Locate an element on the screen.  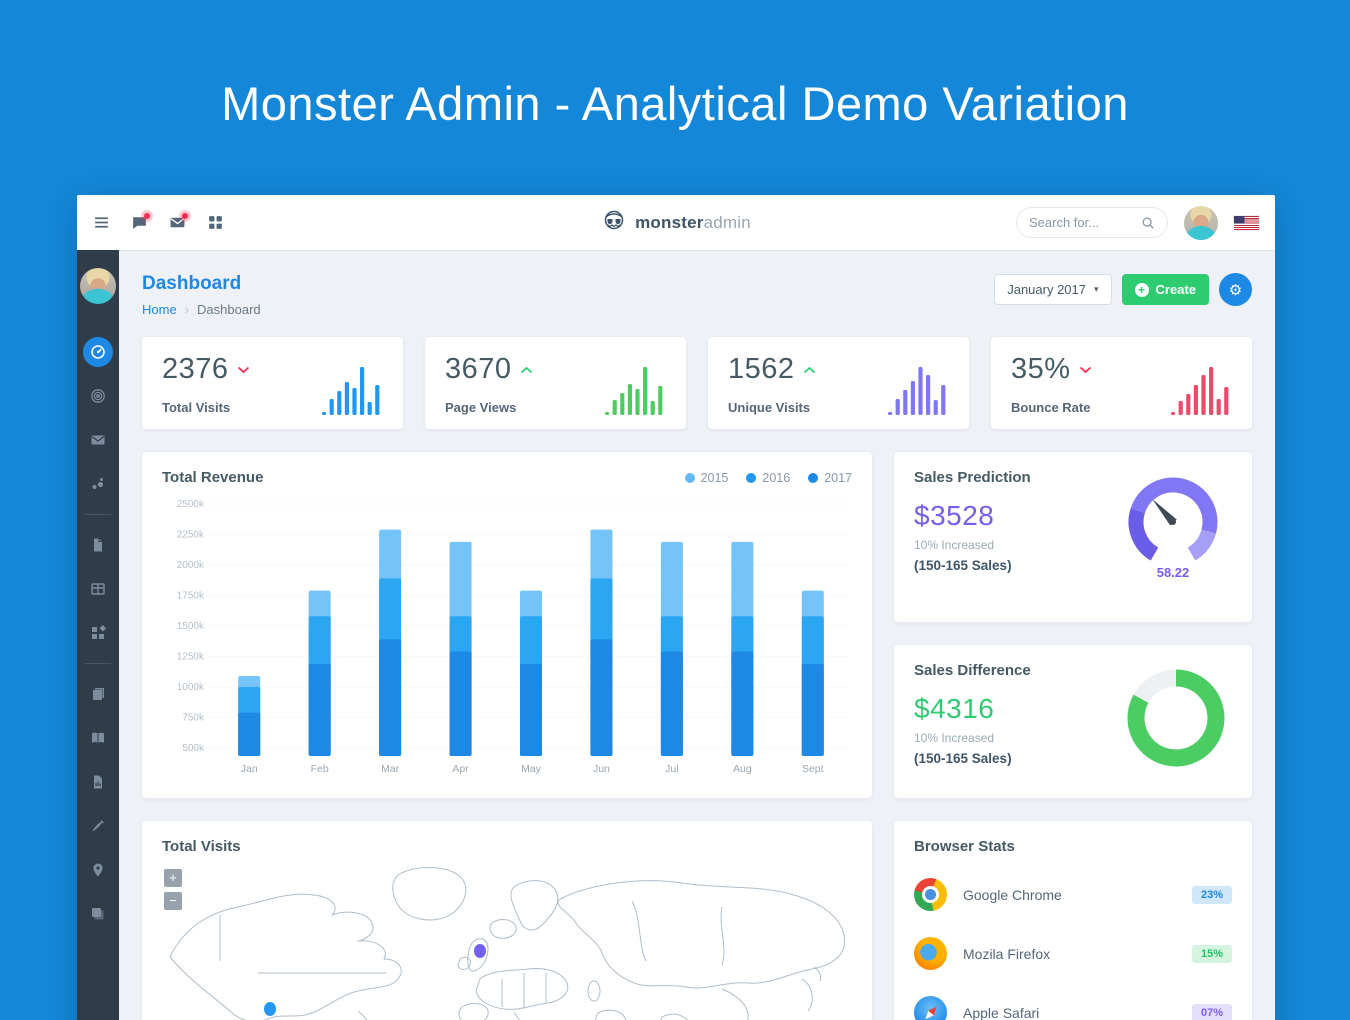
grid-icon is located at coordinates (216, 223).